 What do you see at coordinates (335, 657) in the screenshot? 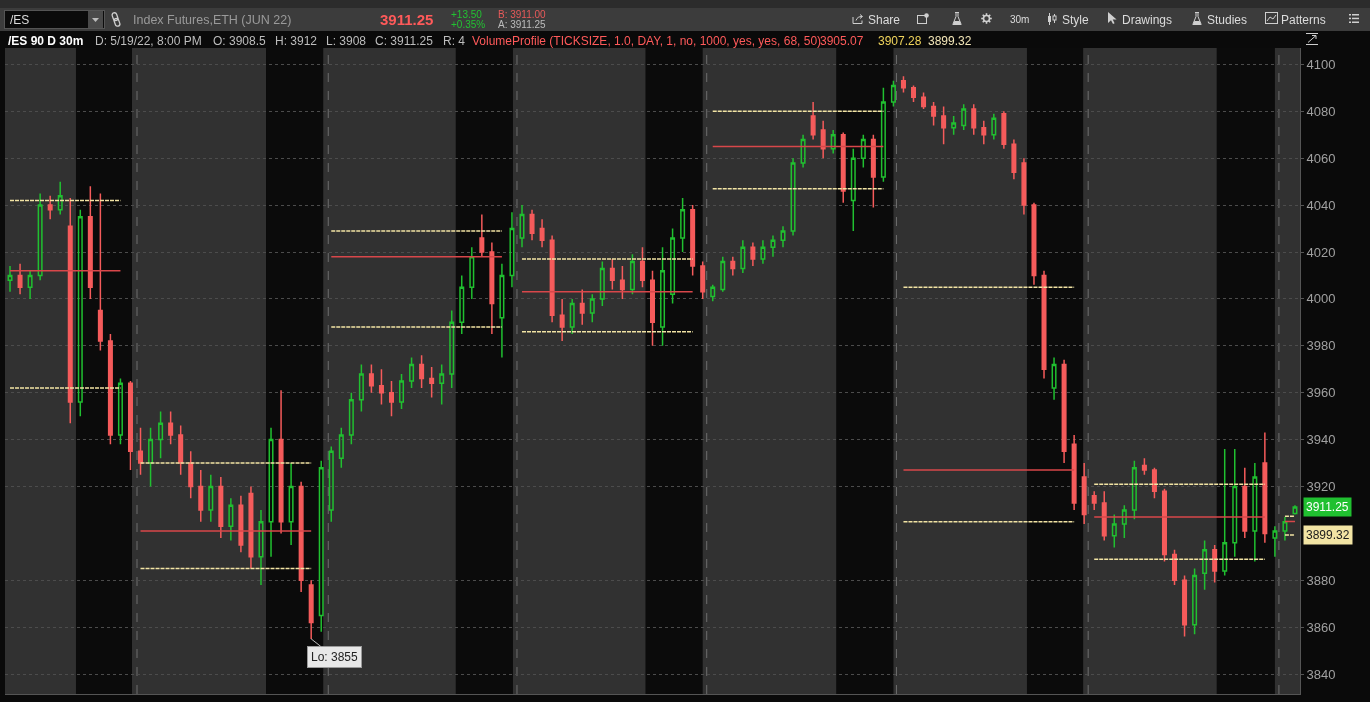
I see `annotation: Lo: 3855` at bounding box center [335, 657].